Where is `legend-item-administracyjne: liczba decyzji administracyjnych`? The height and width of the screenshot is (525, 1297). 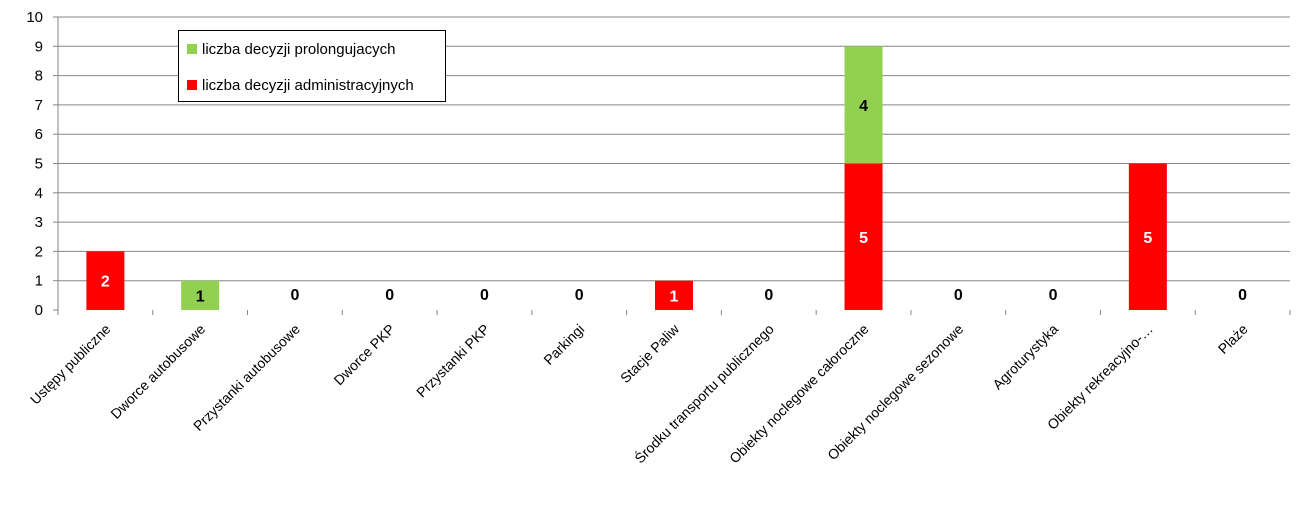
legend-item-administracyjne: liczba decyzji administracyjnych is located at coordinates (300, 85).